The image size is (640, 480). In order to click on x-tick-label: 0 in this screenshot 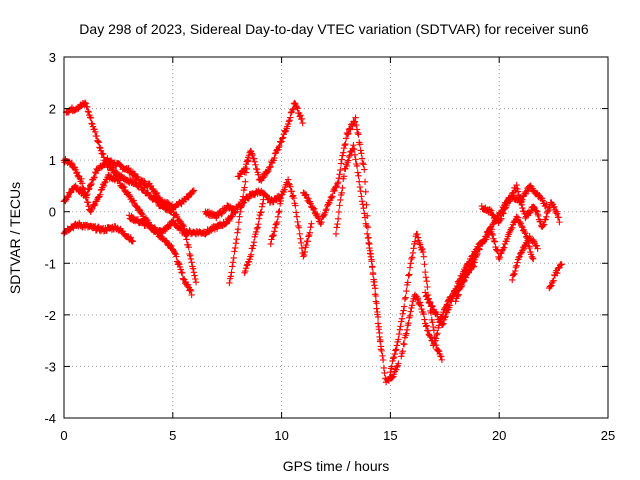, I will do `click(63, 435)`.